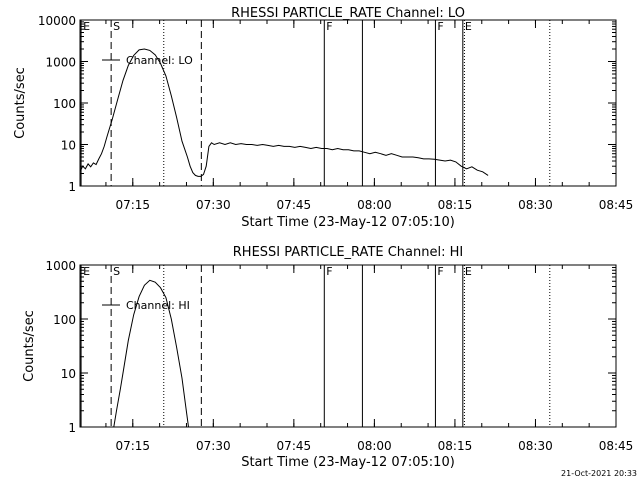 This screenshot has width=640, height=480. What do you see at coordinates (151, 353) in the screenshot?
I see `series-line` at bounding box center [151, 353].